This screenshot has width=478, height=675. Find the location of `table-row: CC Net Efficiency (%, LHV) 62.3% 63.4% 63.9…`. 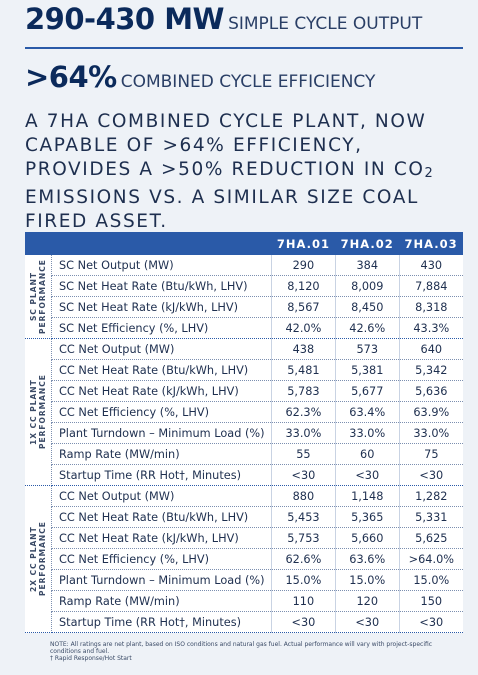

table-row: CC Net Efficiency (%, LHV) 62.3% 63.4% 63.9… is located at coordinates (244, 412).